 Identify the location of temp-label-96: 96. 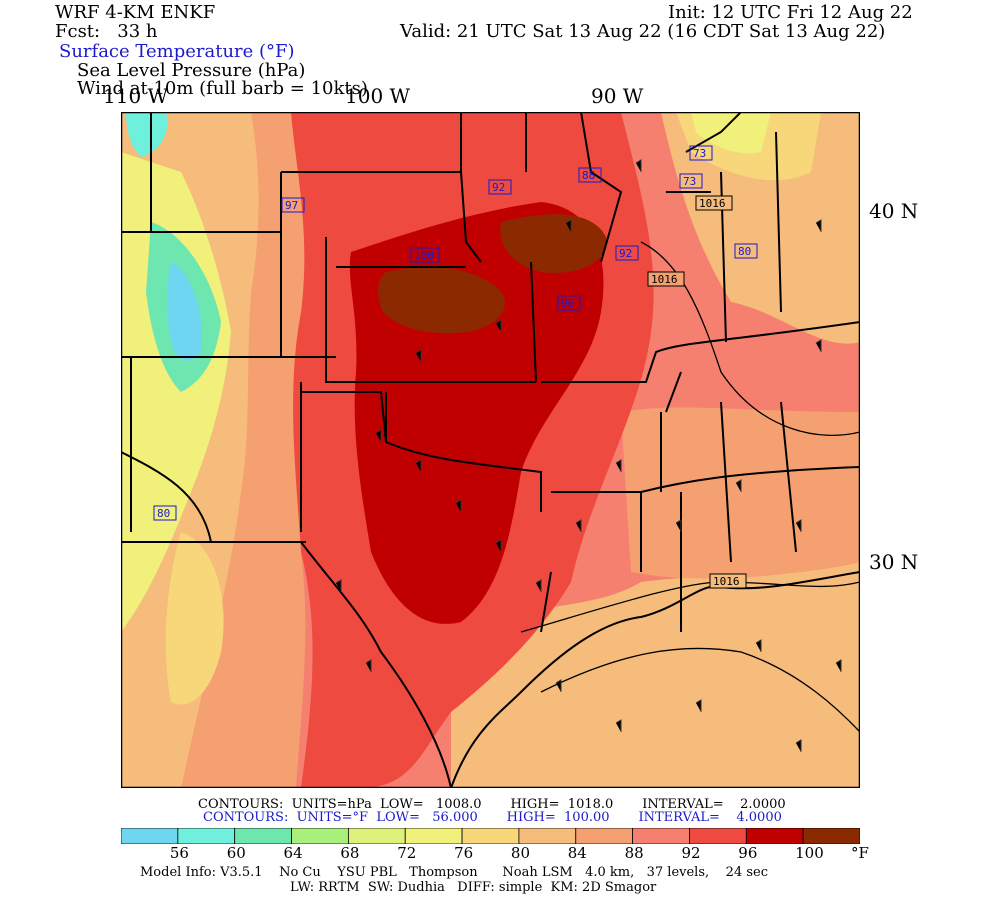
(569, 303).